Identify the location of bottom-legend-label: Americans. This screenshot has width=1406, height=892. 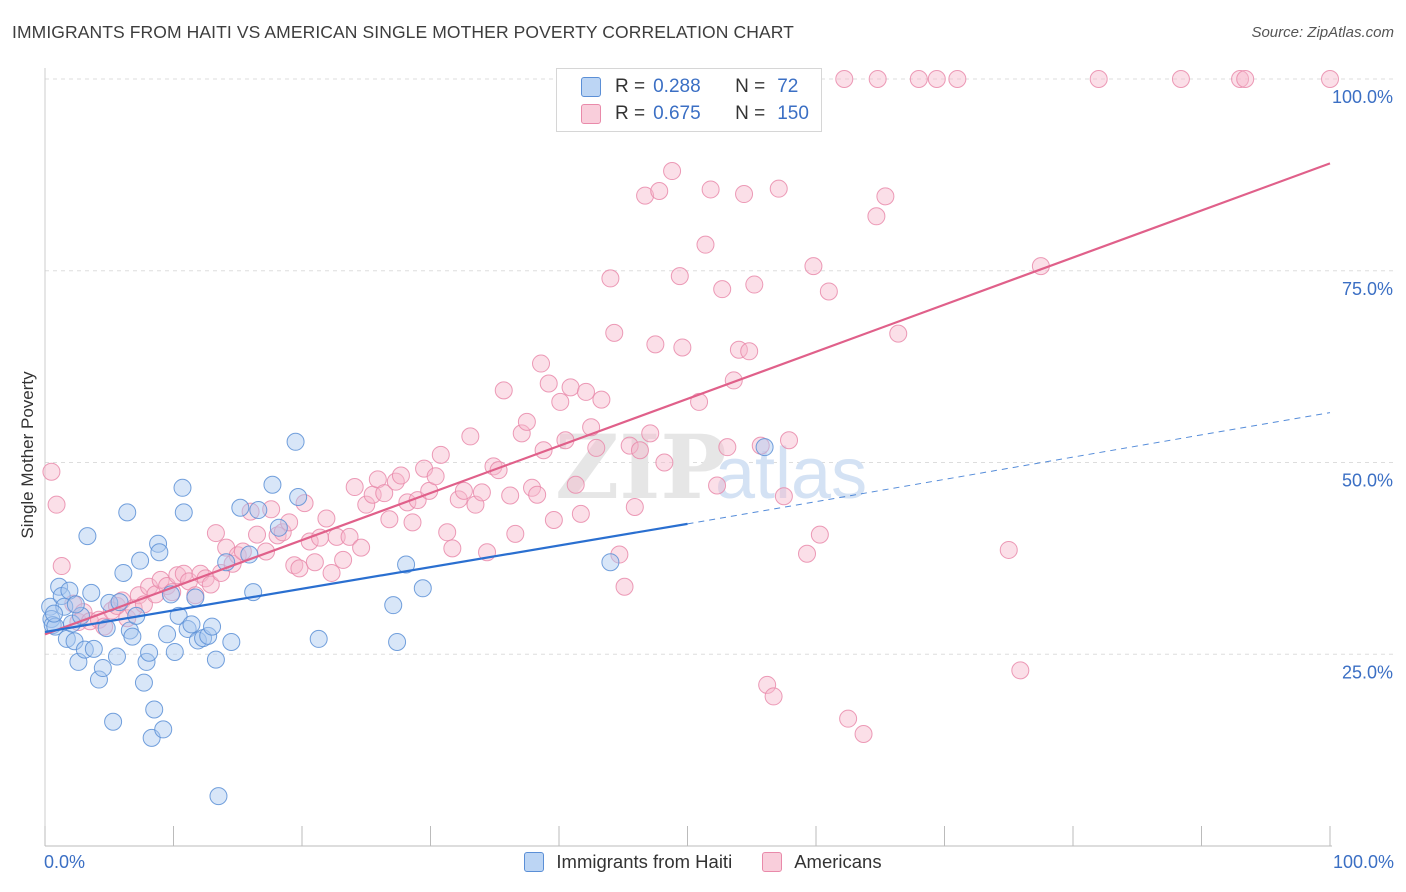
(838, 861).